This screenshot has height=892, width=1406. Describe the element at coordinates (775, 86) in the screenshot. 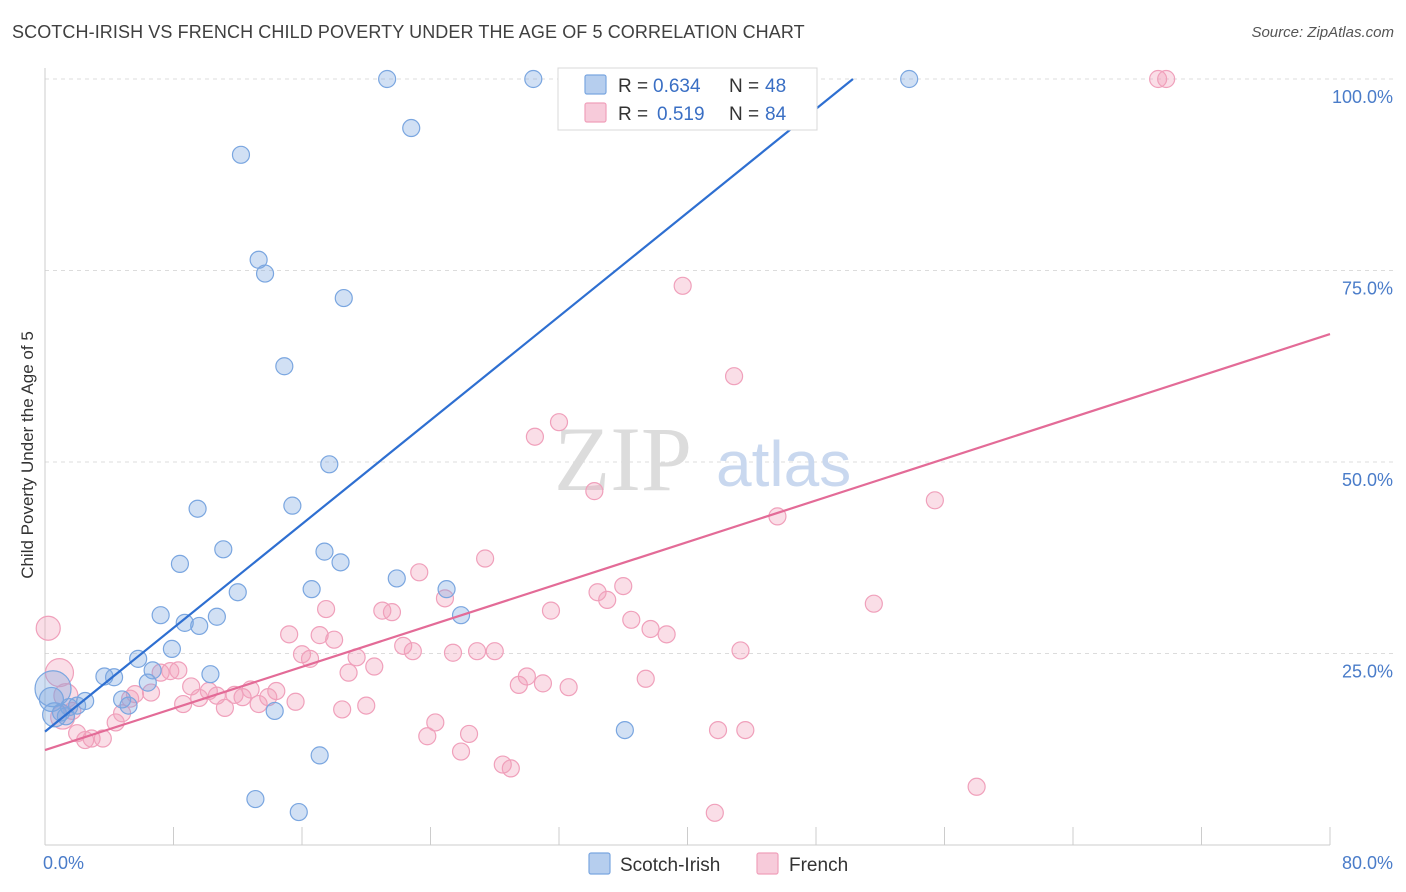

I see `legend-n-value-scotch-irish: 48` at that location.